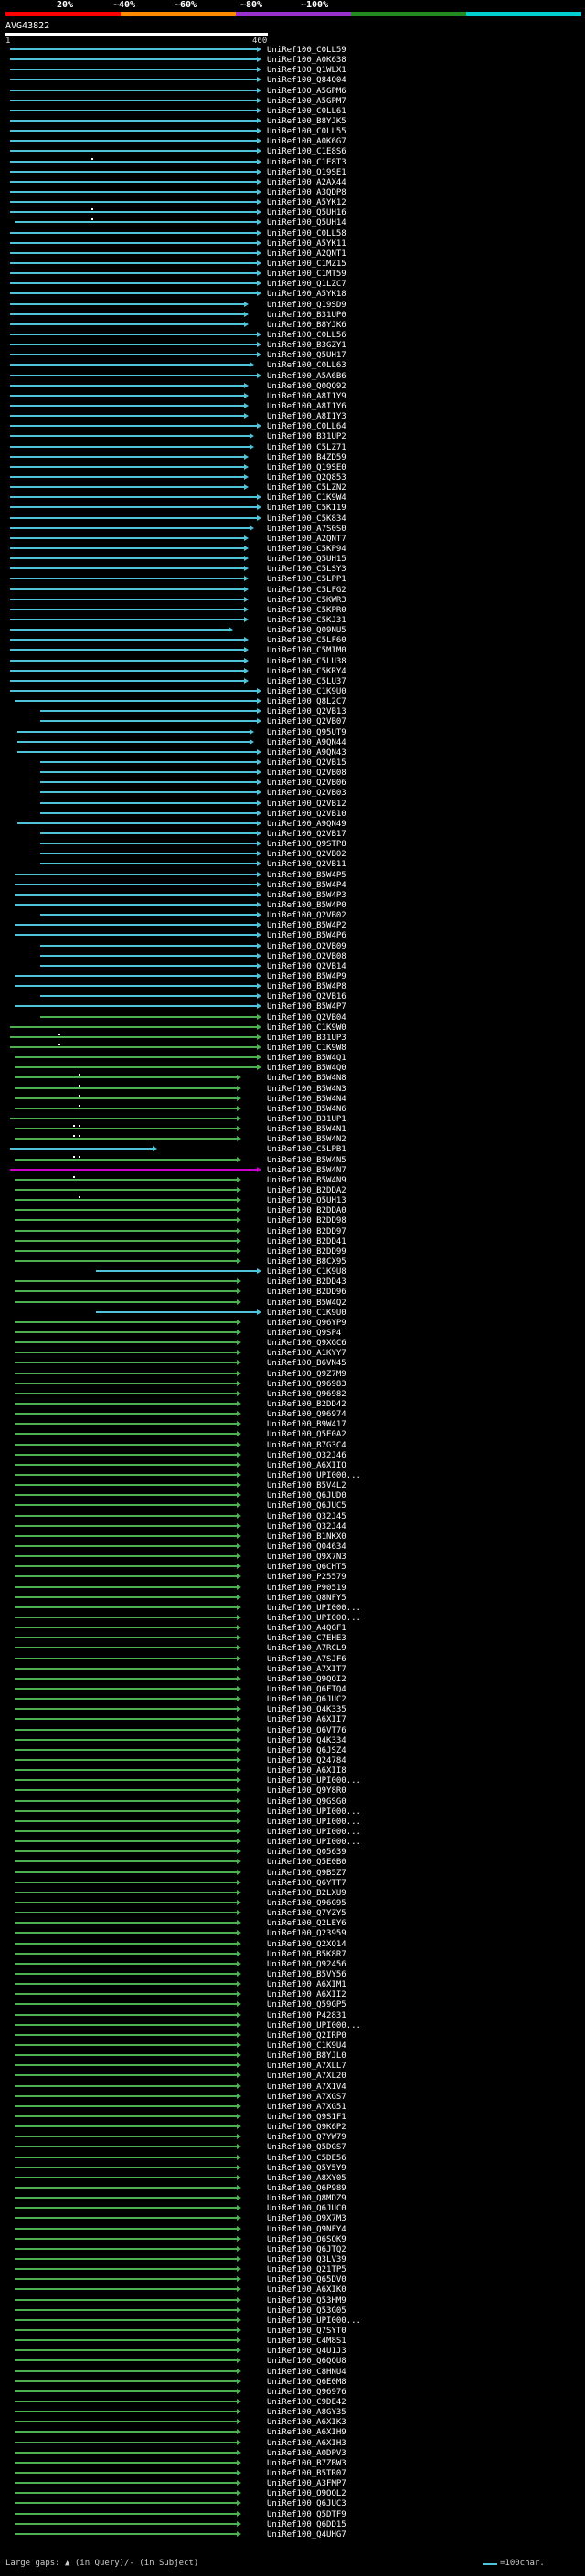 The width and height of the screenshot is (585, 2576). I want to click on hit-label: UniRef100_Q6P989, so click(307, 2188).